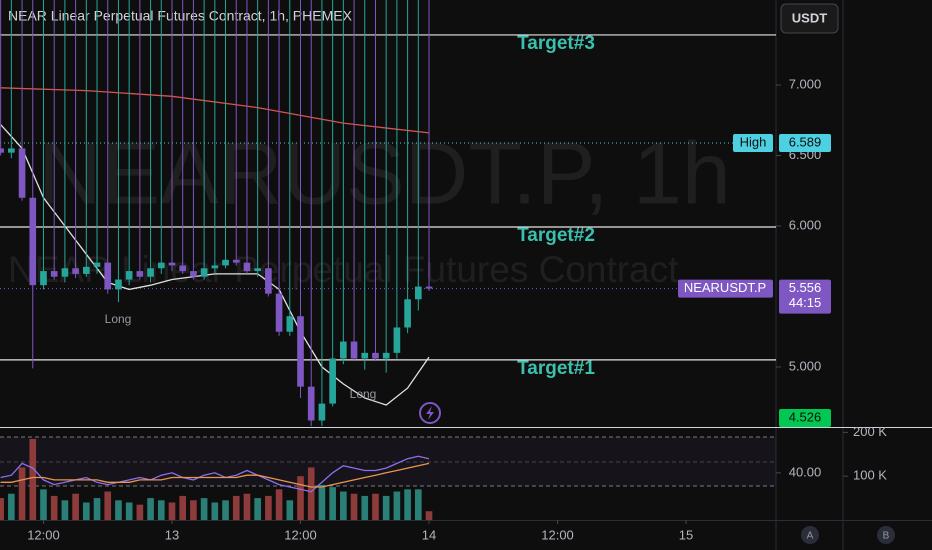 This screenshot has height=550, width=932. I want to click on last-value-box, so click(805, 296).